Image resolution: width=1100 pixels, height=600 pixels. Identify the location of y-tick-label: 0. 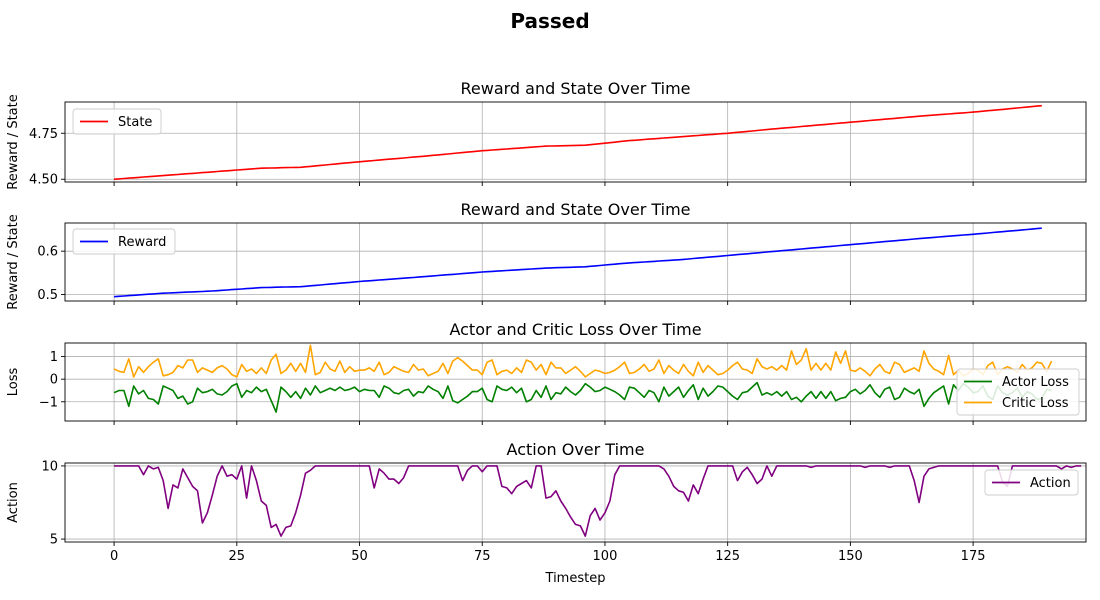
(54, 380).